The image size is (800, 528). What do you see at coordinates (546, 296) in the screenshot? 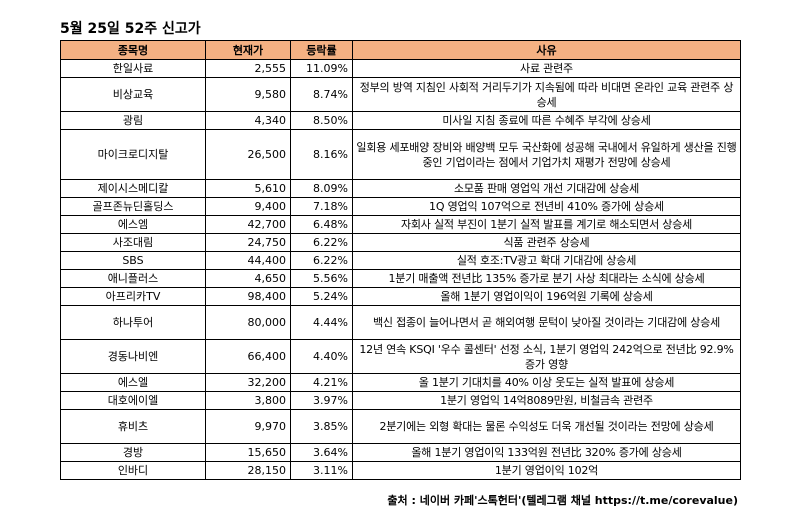
I see `reason: 올해 1분기 영업이익이 196억원 기록에 상승세` at bounding box center [546, 296].